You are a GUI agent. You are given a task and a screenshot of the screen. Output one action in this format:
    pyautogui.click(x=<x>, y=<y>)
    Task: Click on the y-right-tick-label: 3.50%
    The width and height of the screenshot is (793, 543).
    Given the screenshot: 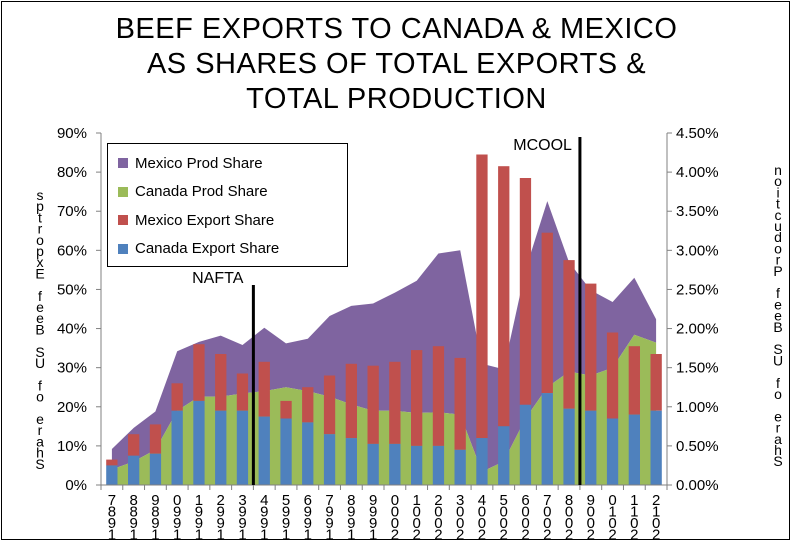 What is the action you would take?
    pyautogui.click(x=697, y=211)
    